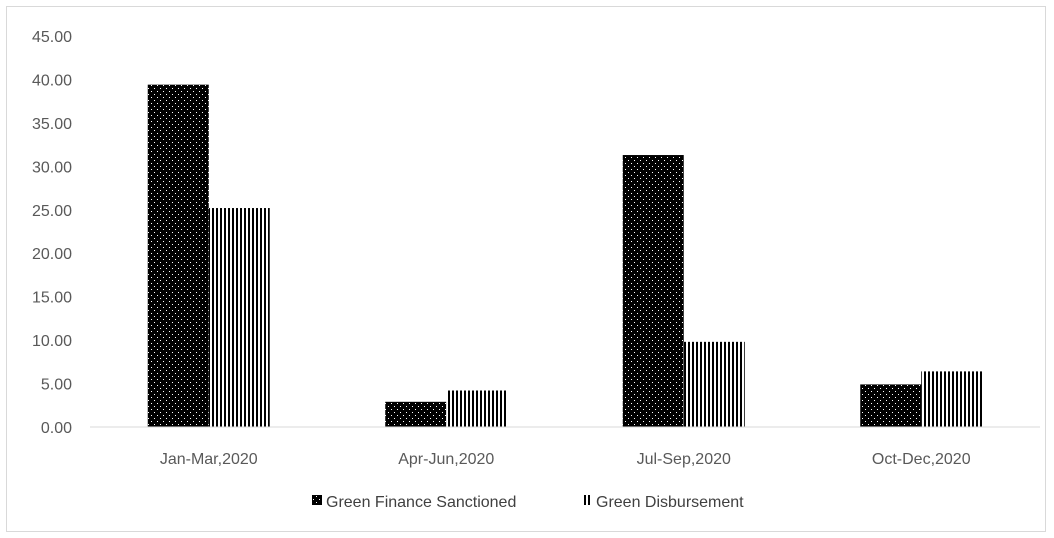  I want to click on x-tick-label: Jul-Sep,2020, so click(684, 459).